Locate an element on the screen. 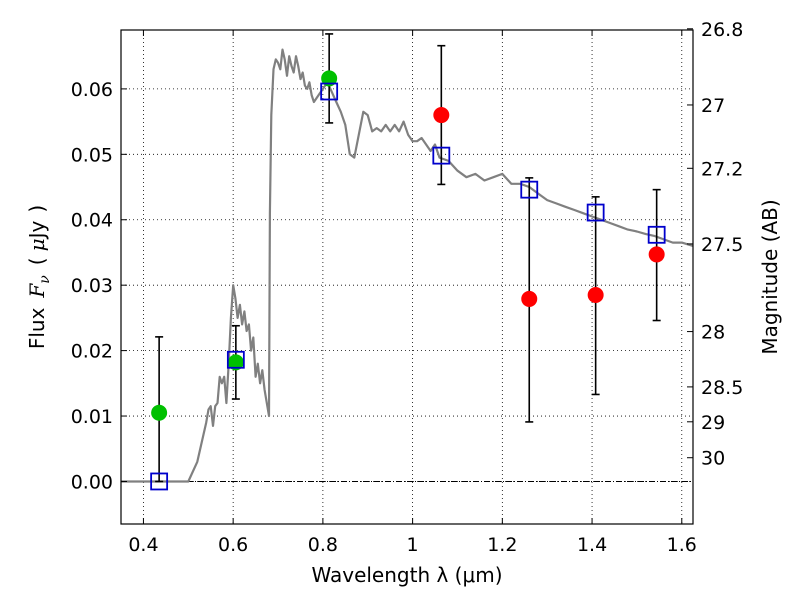  x-tick-label: 1.4 is located at coordinates (592, 545).